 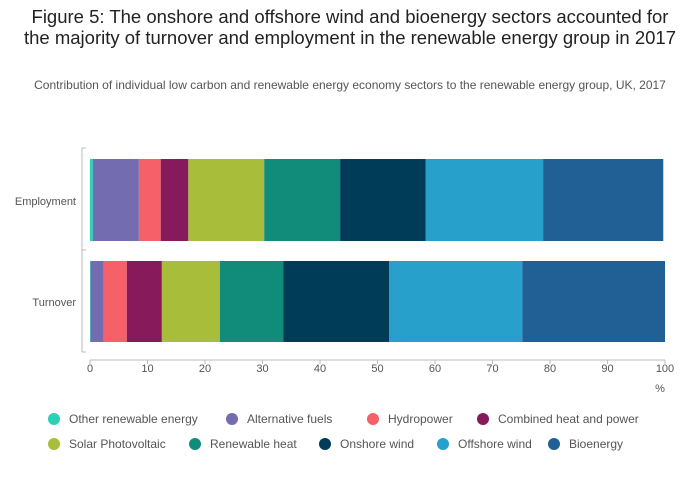 I want to click on legend-item: Alternative fuels, so click(x=296, y=419).